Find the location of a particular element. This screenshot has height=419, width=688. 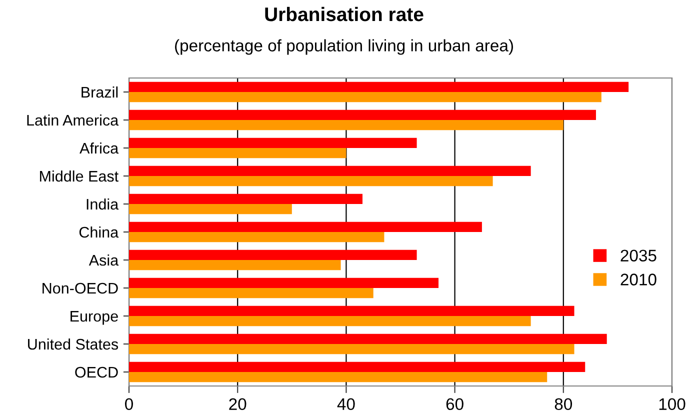

y-tick-label: Europe is located at coordinates (94, 318).